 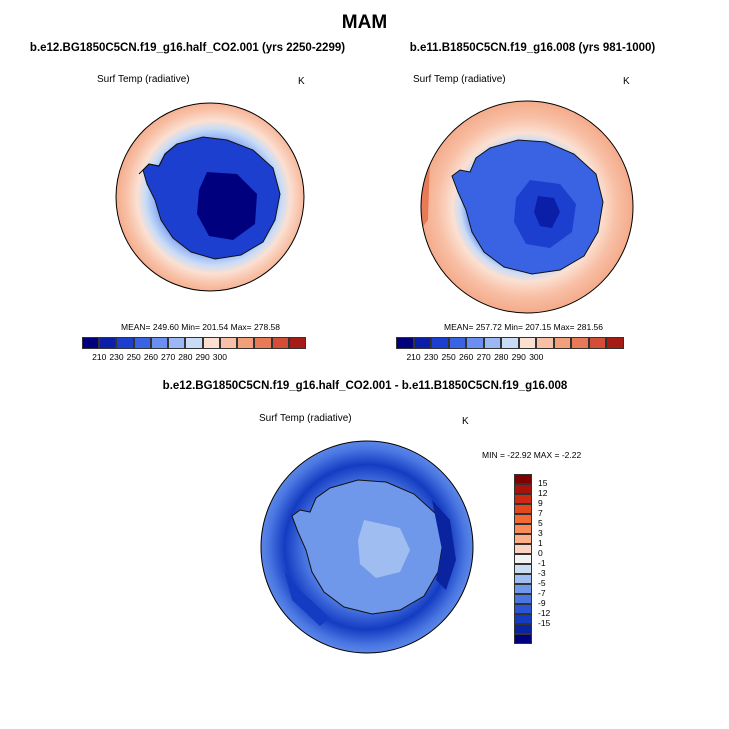 I want to click on diff-panel-labelbar-tick: 0, so click(x=540, y=553).